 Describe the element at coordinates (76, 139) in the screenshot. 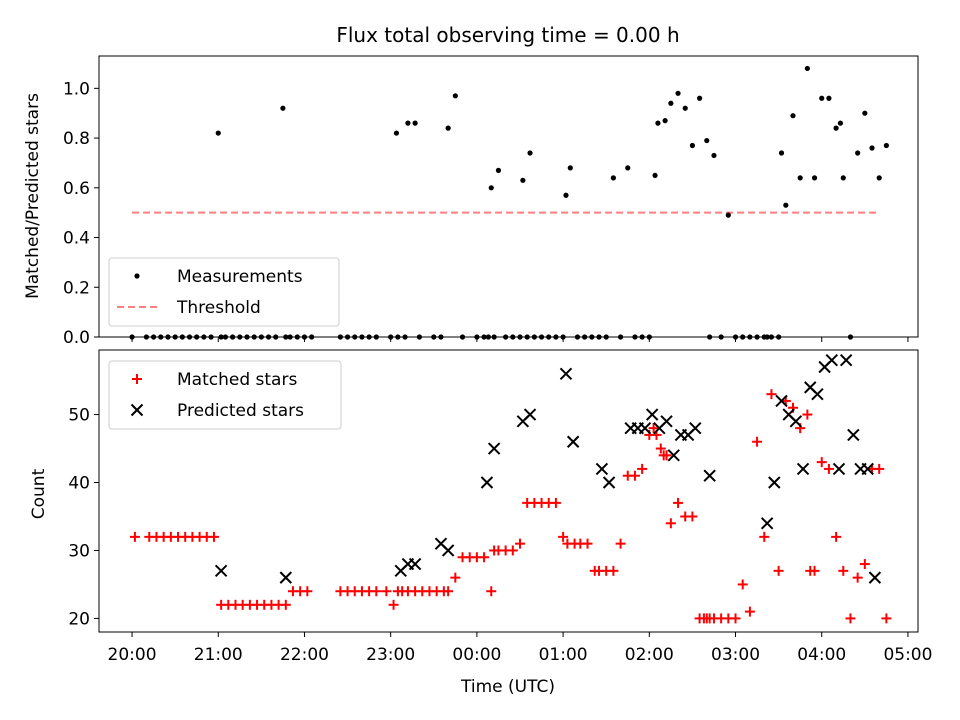

I see `y-tick-label: 0.8` at that location.